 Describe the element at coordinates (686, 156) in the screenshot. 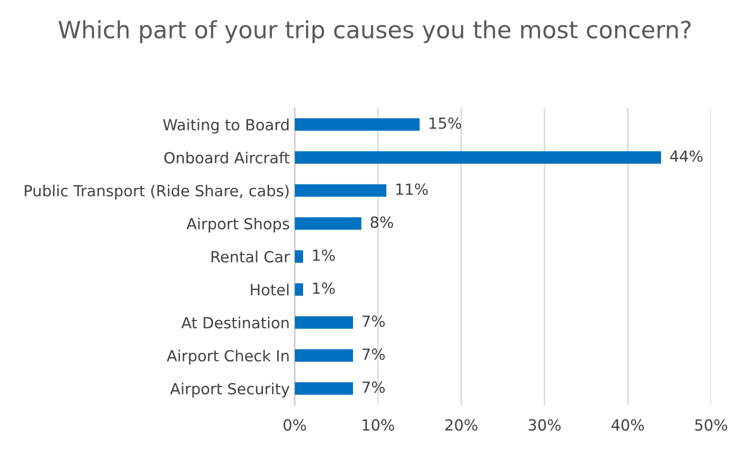

I see `data-label: 44%` at that location.